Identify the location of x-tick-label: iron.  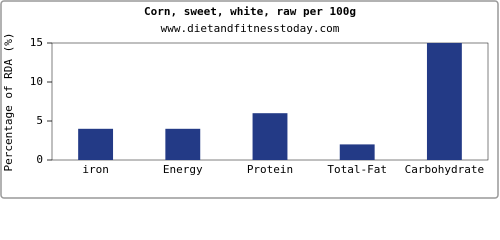
(95, 169).